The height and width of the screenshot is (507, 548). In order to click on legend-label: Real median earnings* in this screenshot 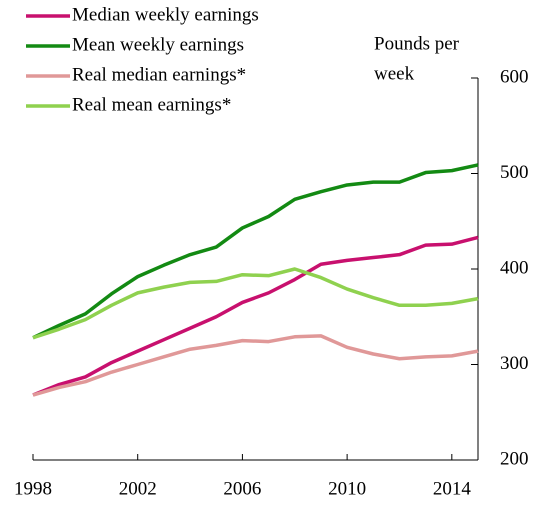, I will do `click(159, 74)`.